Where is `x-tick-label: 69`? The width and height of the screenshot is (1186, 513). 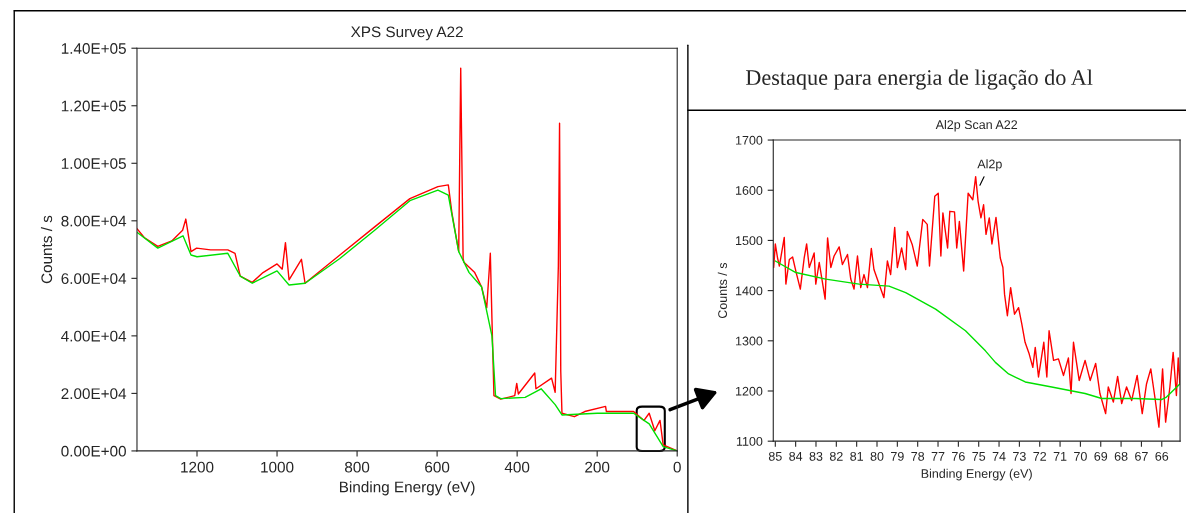
x-tick-label: 69 is located at coordinates (1101, 456).